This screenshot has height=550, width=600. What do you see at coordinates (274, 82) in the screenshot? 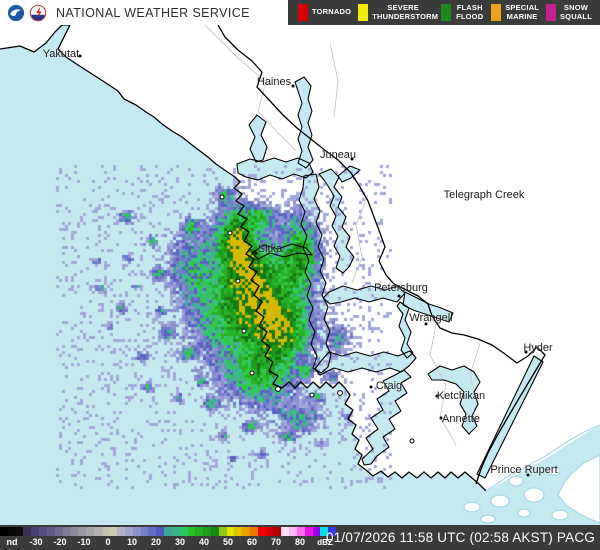
I see `city-label-haines: Haines` at bounding box center [274, 82].